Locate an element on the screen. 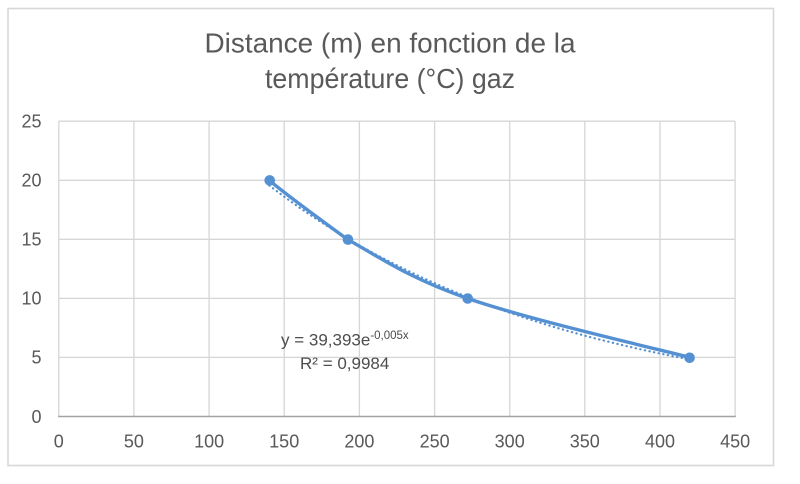 This screenshot has height=484, width=800. svg-text: 5 is located at coordinates (36, 358).